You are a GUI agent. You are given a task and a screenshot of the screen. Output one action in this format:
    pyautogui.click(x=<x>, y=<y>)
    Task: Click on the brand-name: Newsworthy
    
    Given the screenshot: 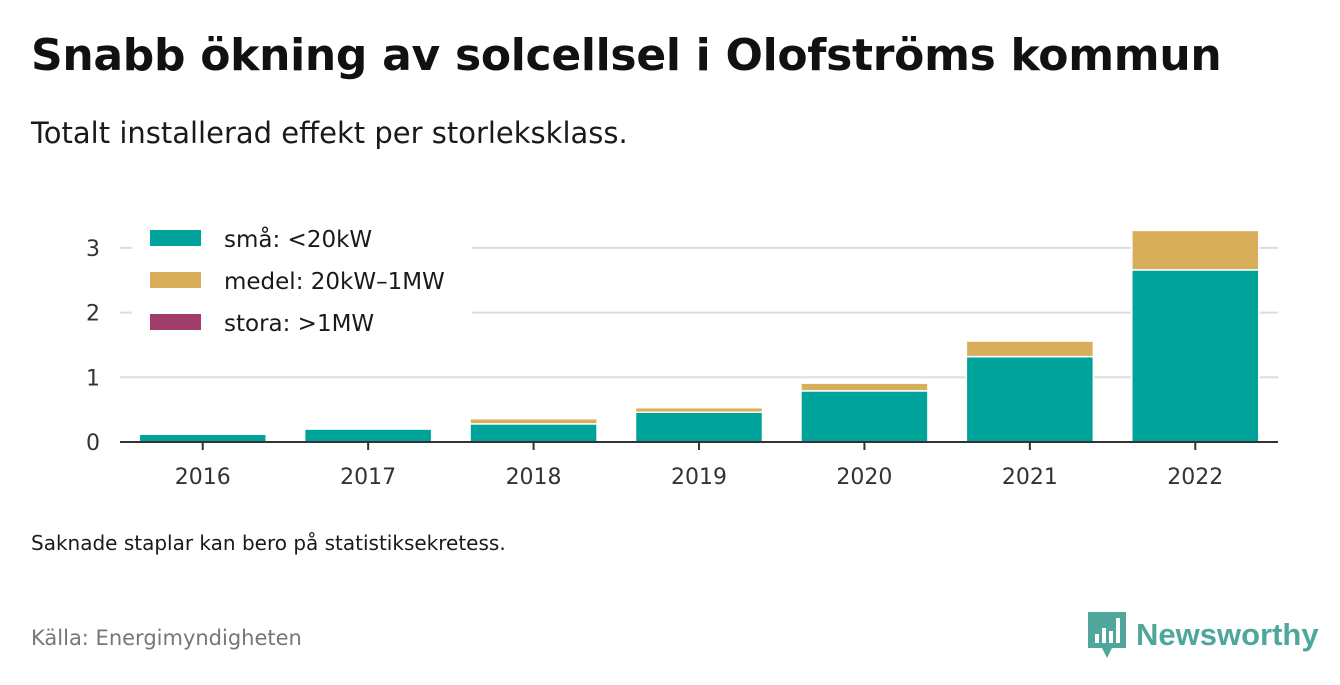 What is the action you would take?
    pyautogui.click(x=1227, y=634)
    